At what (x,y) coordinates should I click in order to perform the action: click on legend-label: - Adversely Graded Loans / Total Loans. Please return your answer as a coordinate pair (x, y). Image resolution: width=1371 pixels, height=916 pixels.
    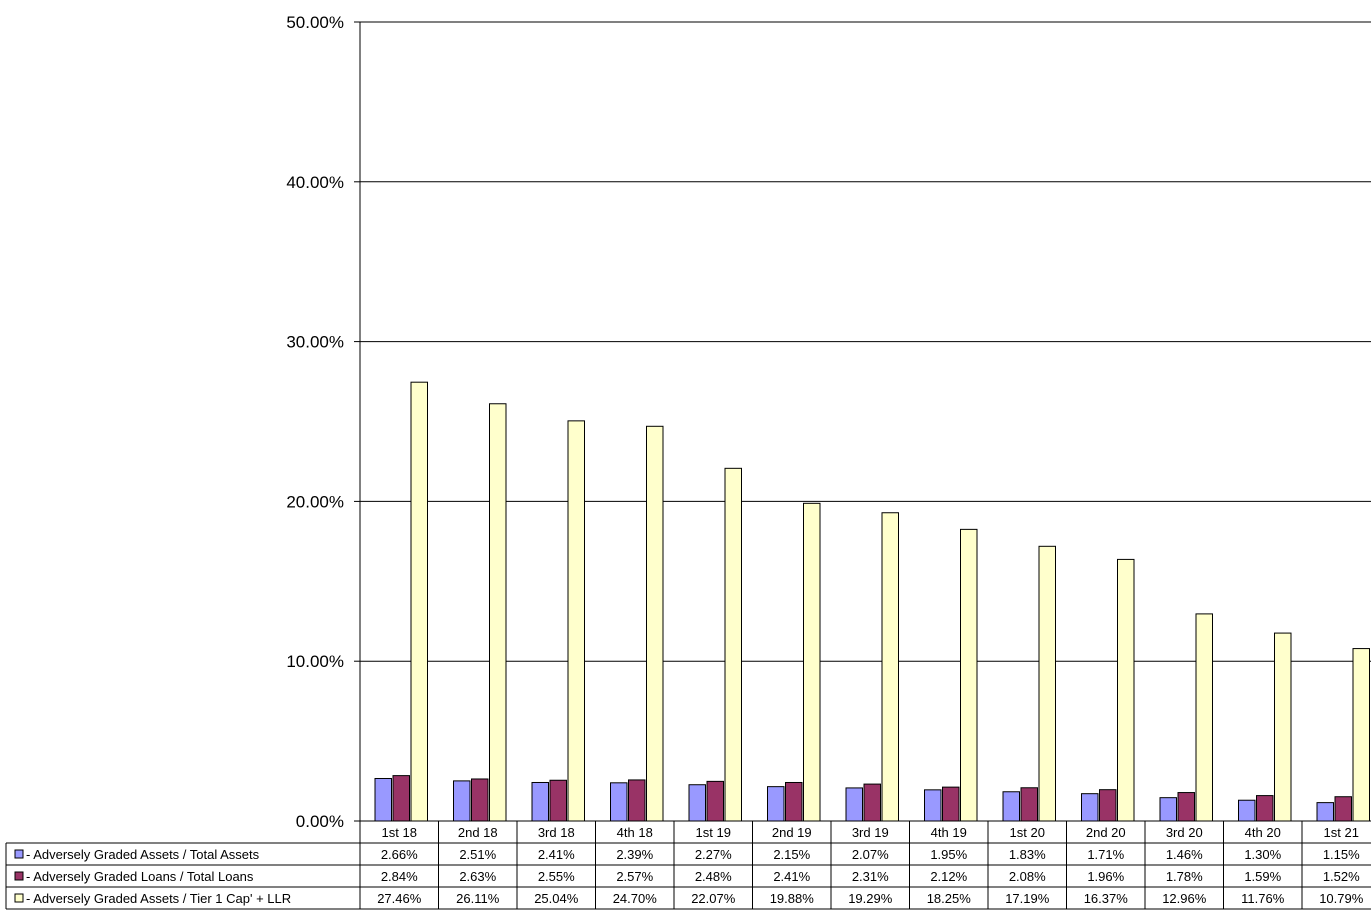
    Looking at the image, I should click on (140, 876).